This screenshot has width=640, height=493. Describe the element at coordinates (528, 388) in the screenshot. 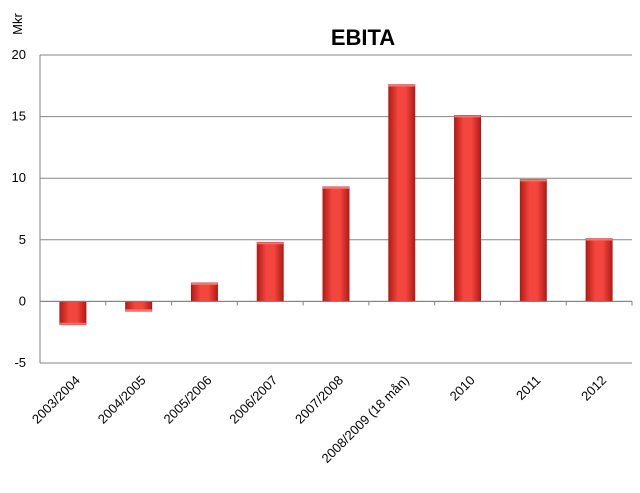

I see `x-tick-label: 2011` at that location.